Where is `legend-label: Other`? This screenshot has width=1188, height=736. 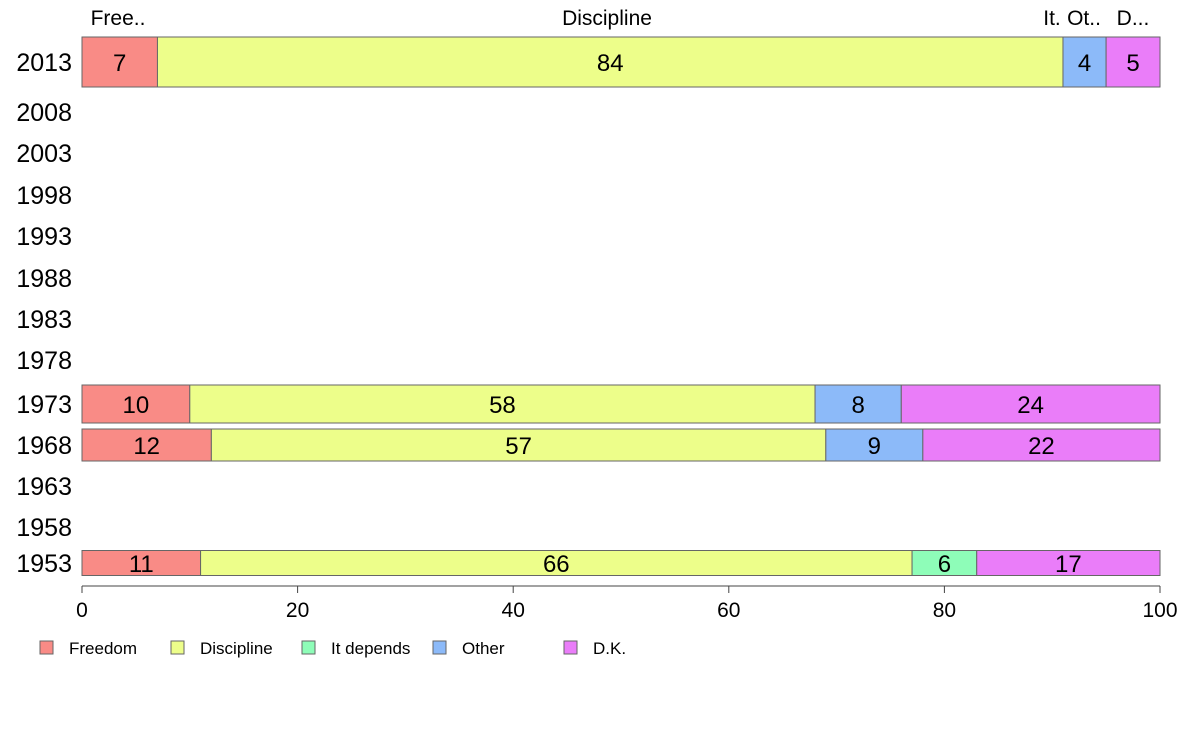
legend-label: Other is located at coordinates (483, 648).